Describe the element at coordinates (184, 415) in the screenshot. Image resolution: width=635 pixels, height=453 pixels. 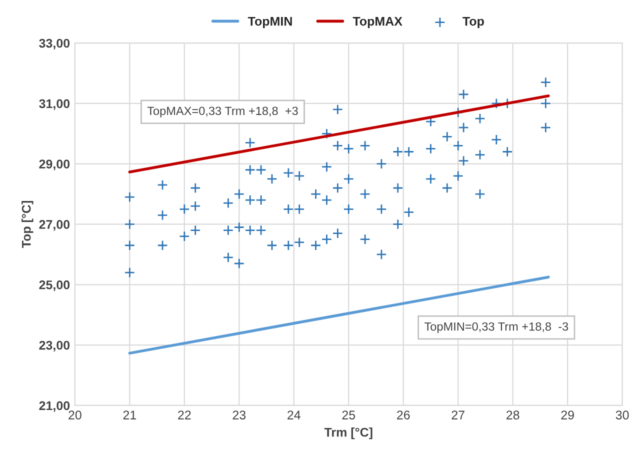
I see `x-tick-label: 22` at that location.